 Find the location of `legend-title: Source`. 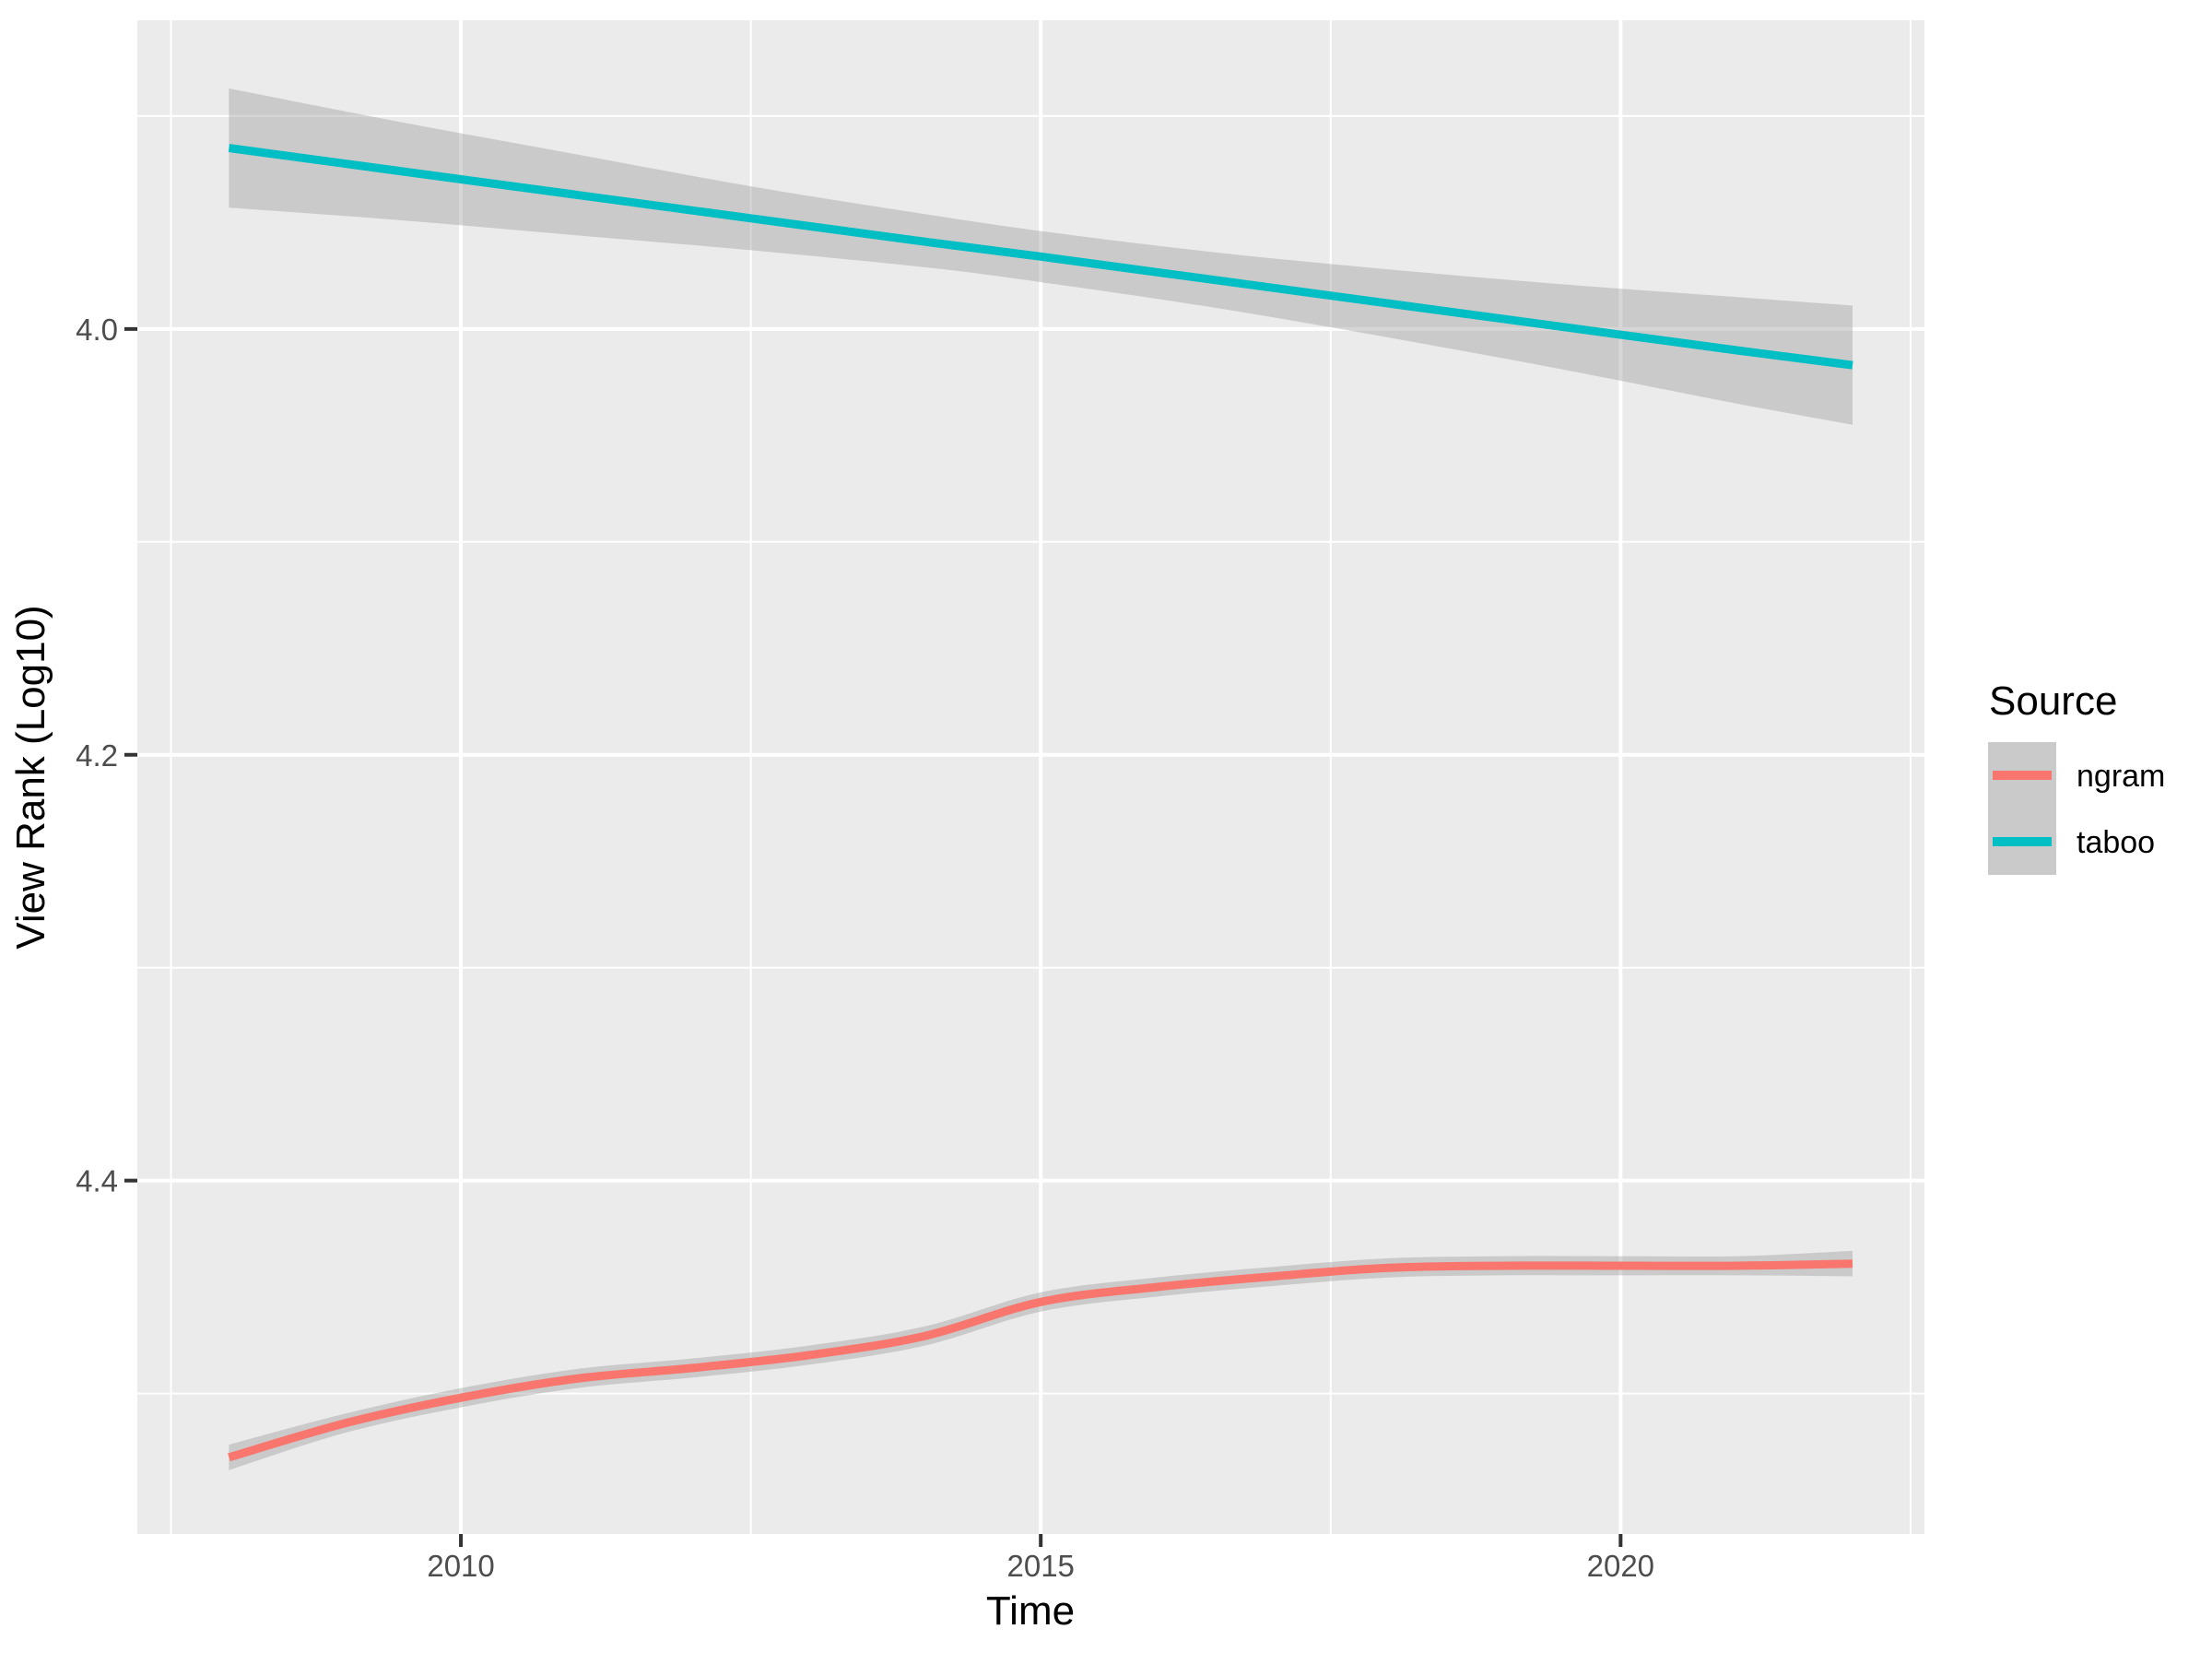

legend-title: Source is located at coordinates (2053, 701).